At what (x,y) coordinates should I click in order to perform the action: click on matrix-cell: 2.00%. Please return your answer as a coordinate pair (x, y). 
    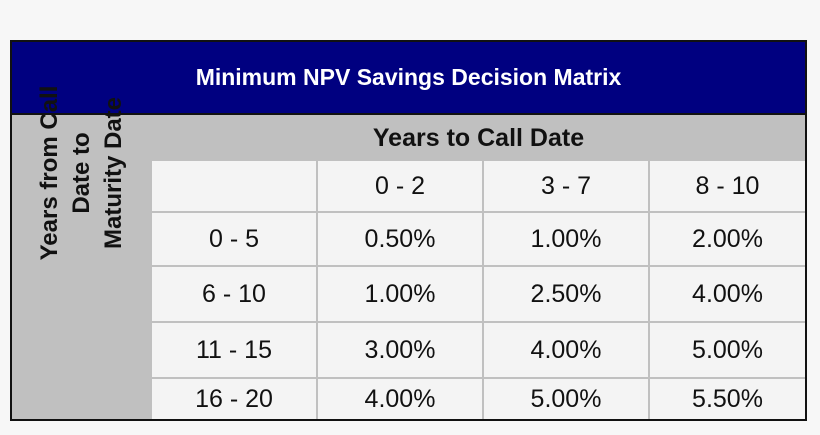
    Looking at the image, I should click on (727, 239).